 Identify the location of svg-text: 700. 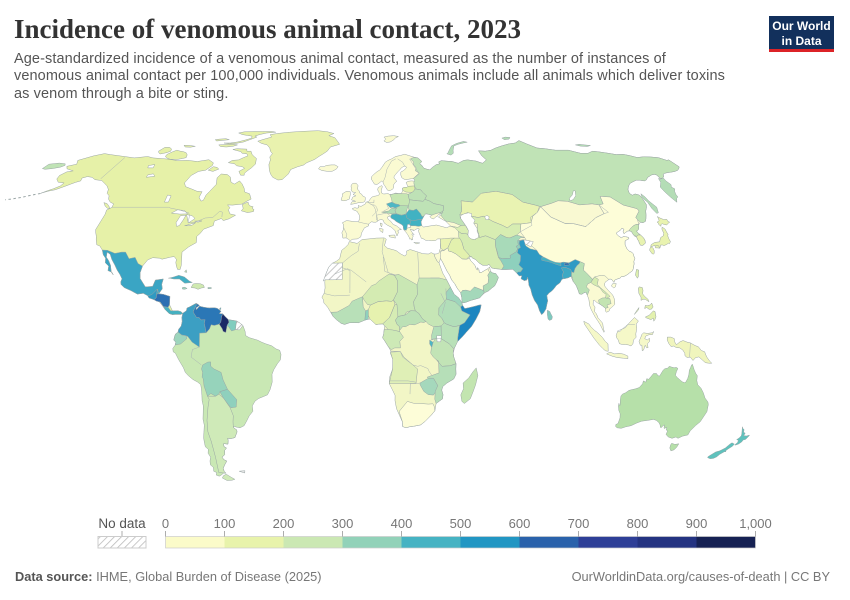
(579, 523).